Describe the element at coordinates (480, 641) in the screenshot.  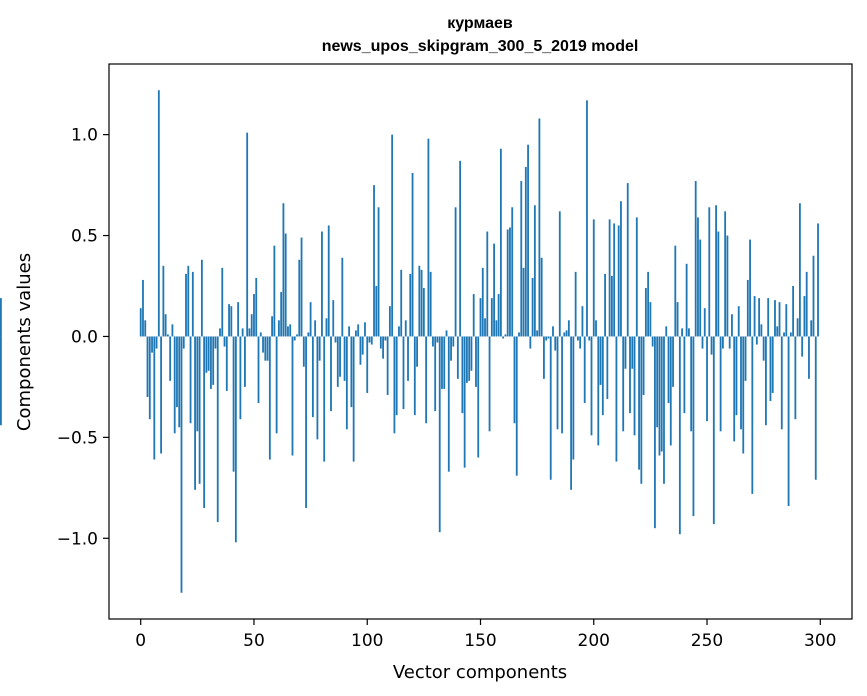
I see `x-tick-label: 150` at that location.